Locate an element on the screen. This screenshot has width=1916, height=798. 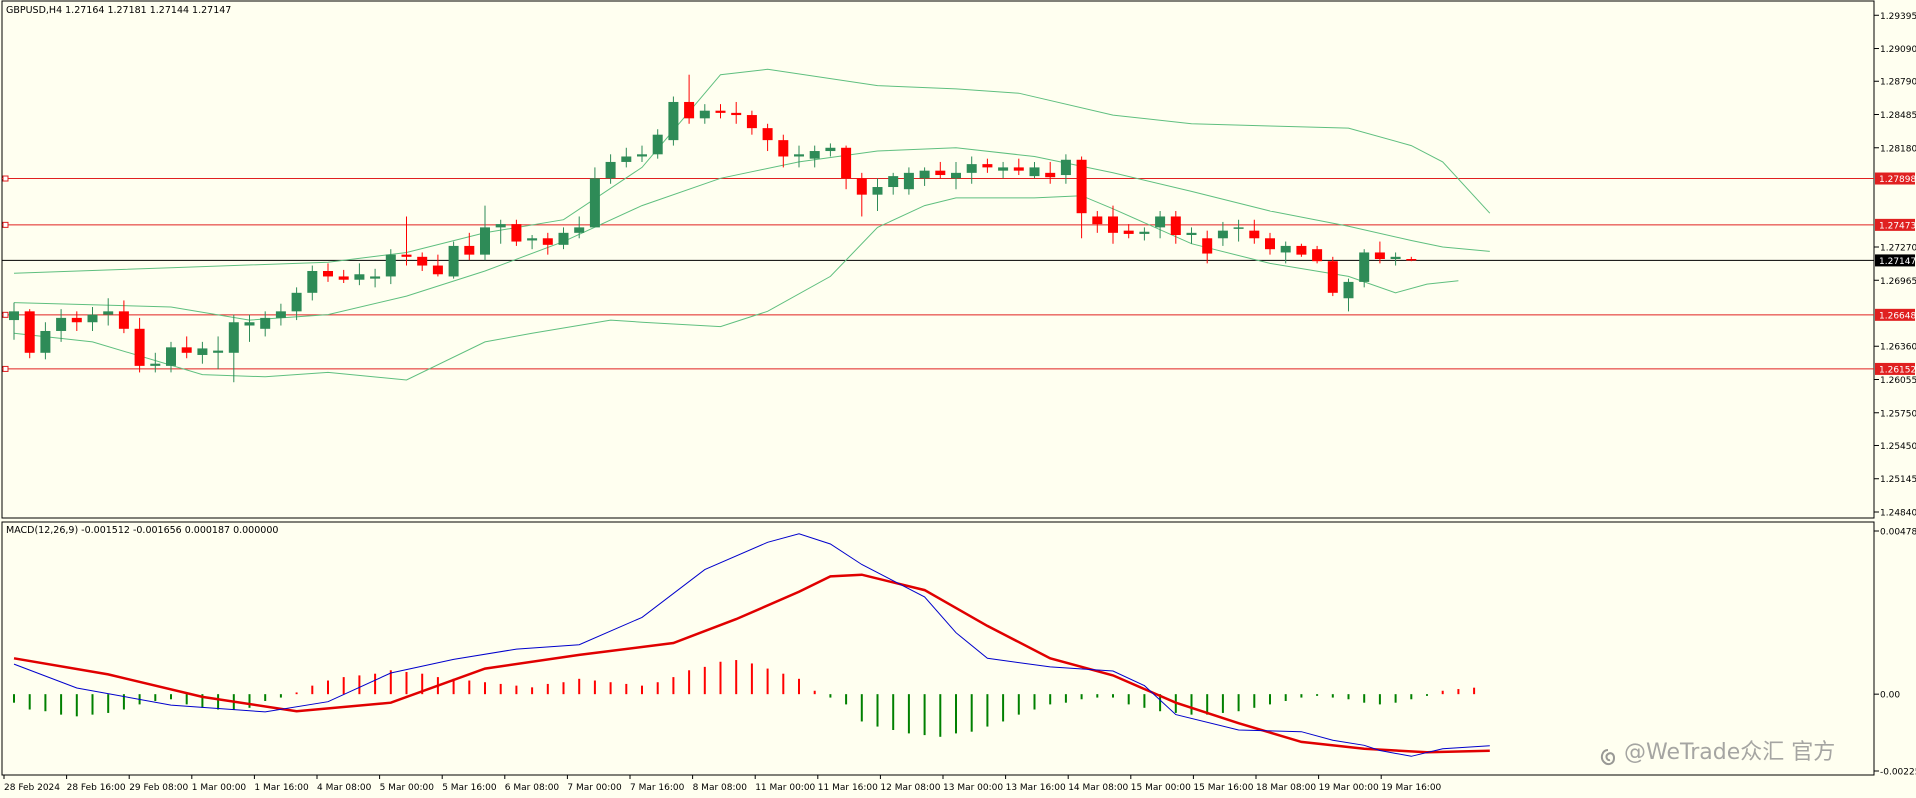
watermark: @WeTrade众汇 官方 is located at coordinates (1717, 753).